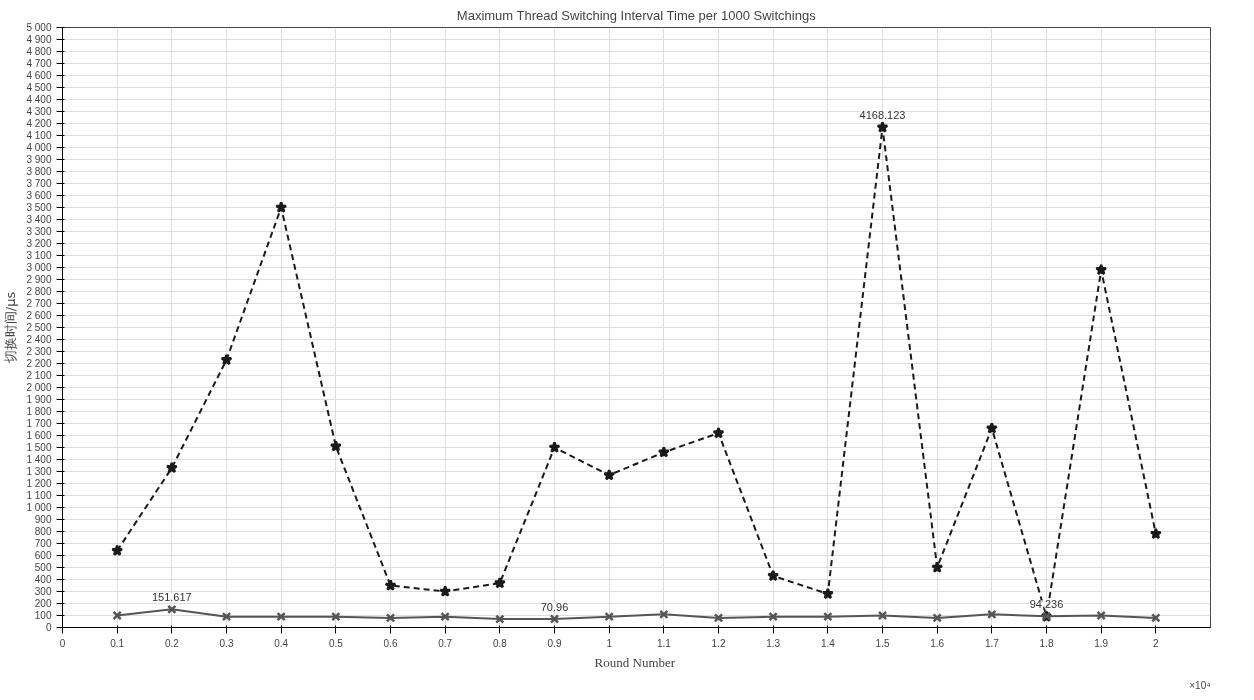 This screenshot has height=700, width=1254. Describe the element at coordinates (39, 39) in the screenshot. I see `y-tick-label: 4 900` at that location.